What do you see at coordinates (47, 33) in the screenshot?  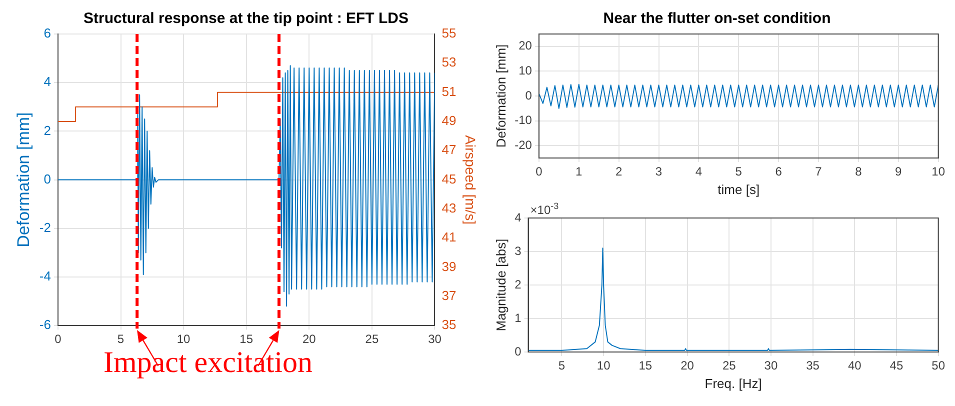 I see `y-tick-label: 6` at bounding box center [47, 33].